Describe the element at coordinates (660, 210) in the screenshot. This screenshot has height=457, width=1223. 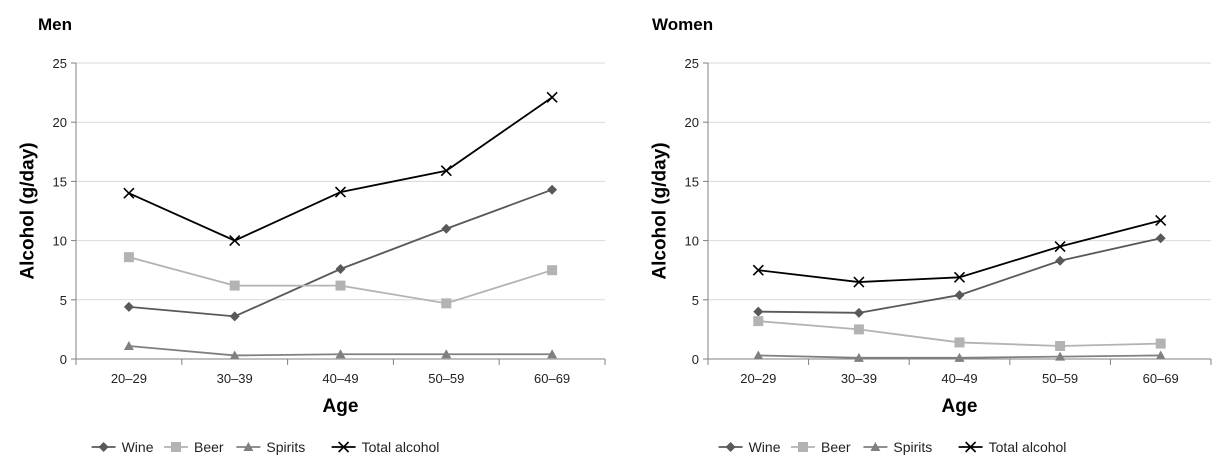
I see `y-axis-title: Alcohol (g/day)` at that location.